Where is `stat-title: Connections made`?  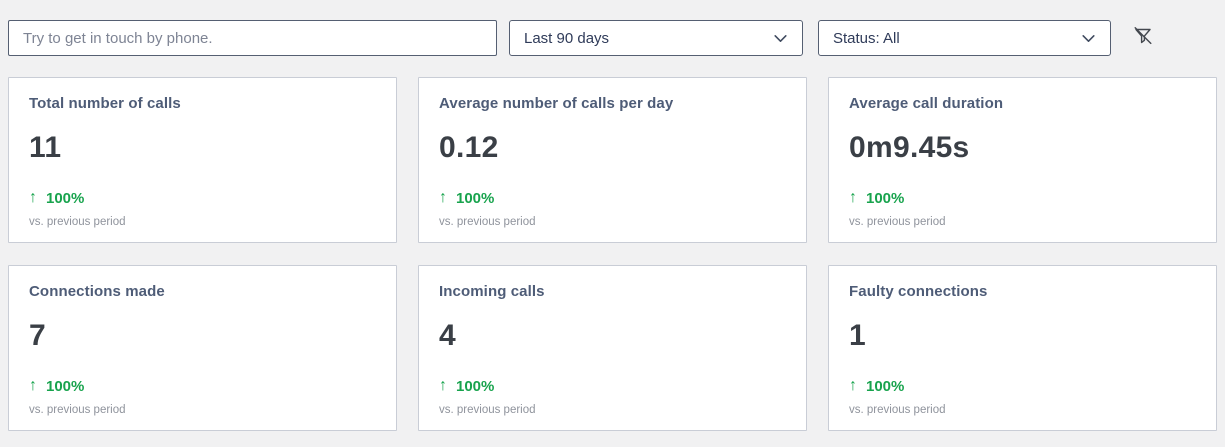
stat-title: Connections made is located at coordinates (97, 291).